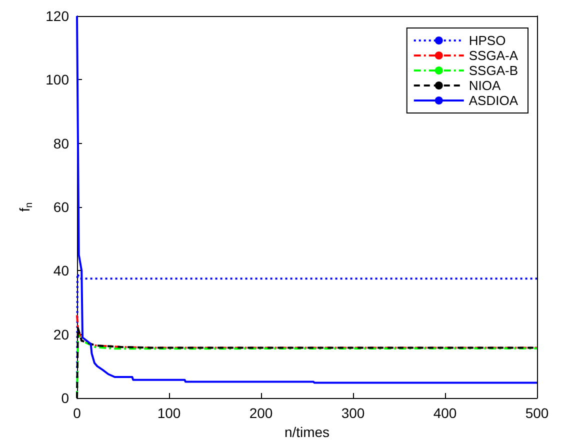  What do you see at coordinates (61, 334) in the screenshot?
I see `y-tick-label: 20` at bounding box center [61, 334].